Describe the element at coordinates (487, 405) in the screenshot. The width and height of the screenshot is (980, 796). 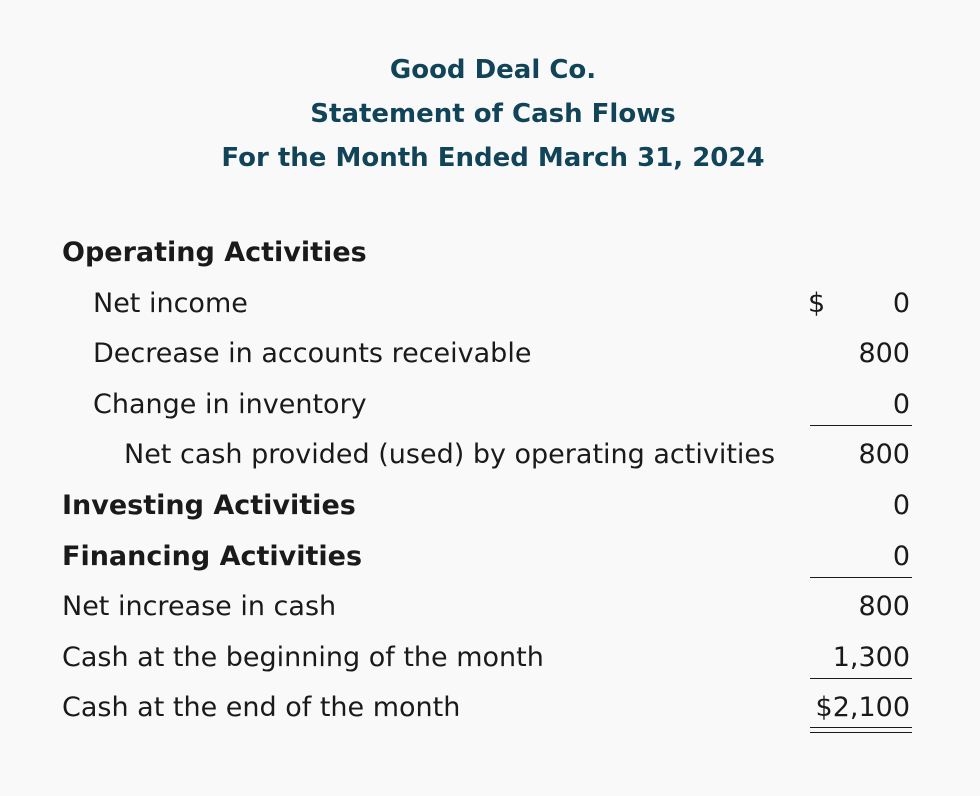
I see `change-in-inventory-row: Change in inventory 0` at that location.